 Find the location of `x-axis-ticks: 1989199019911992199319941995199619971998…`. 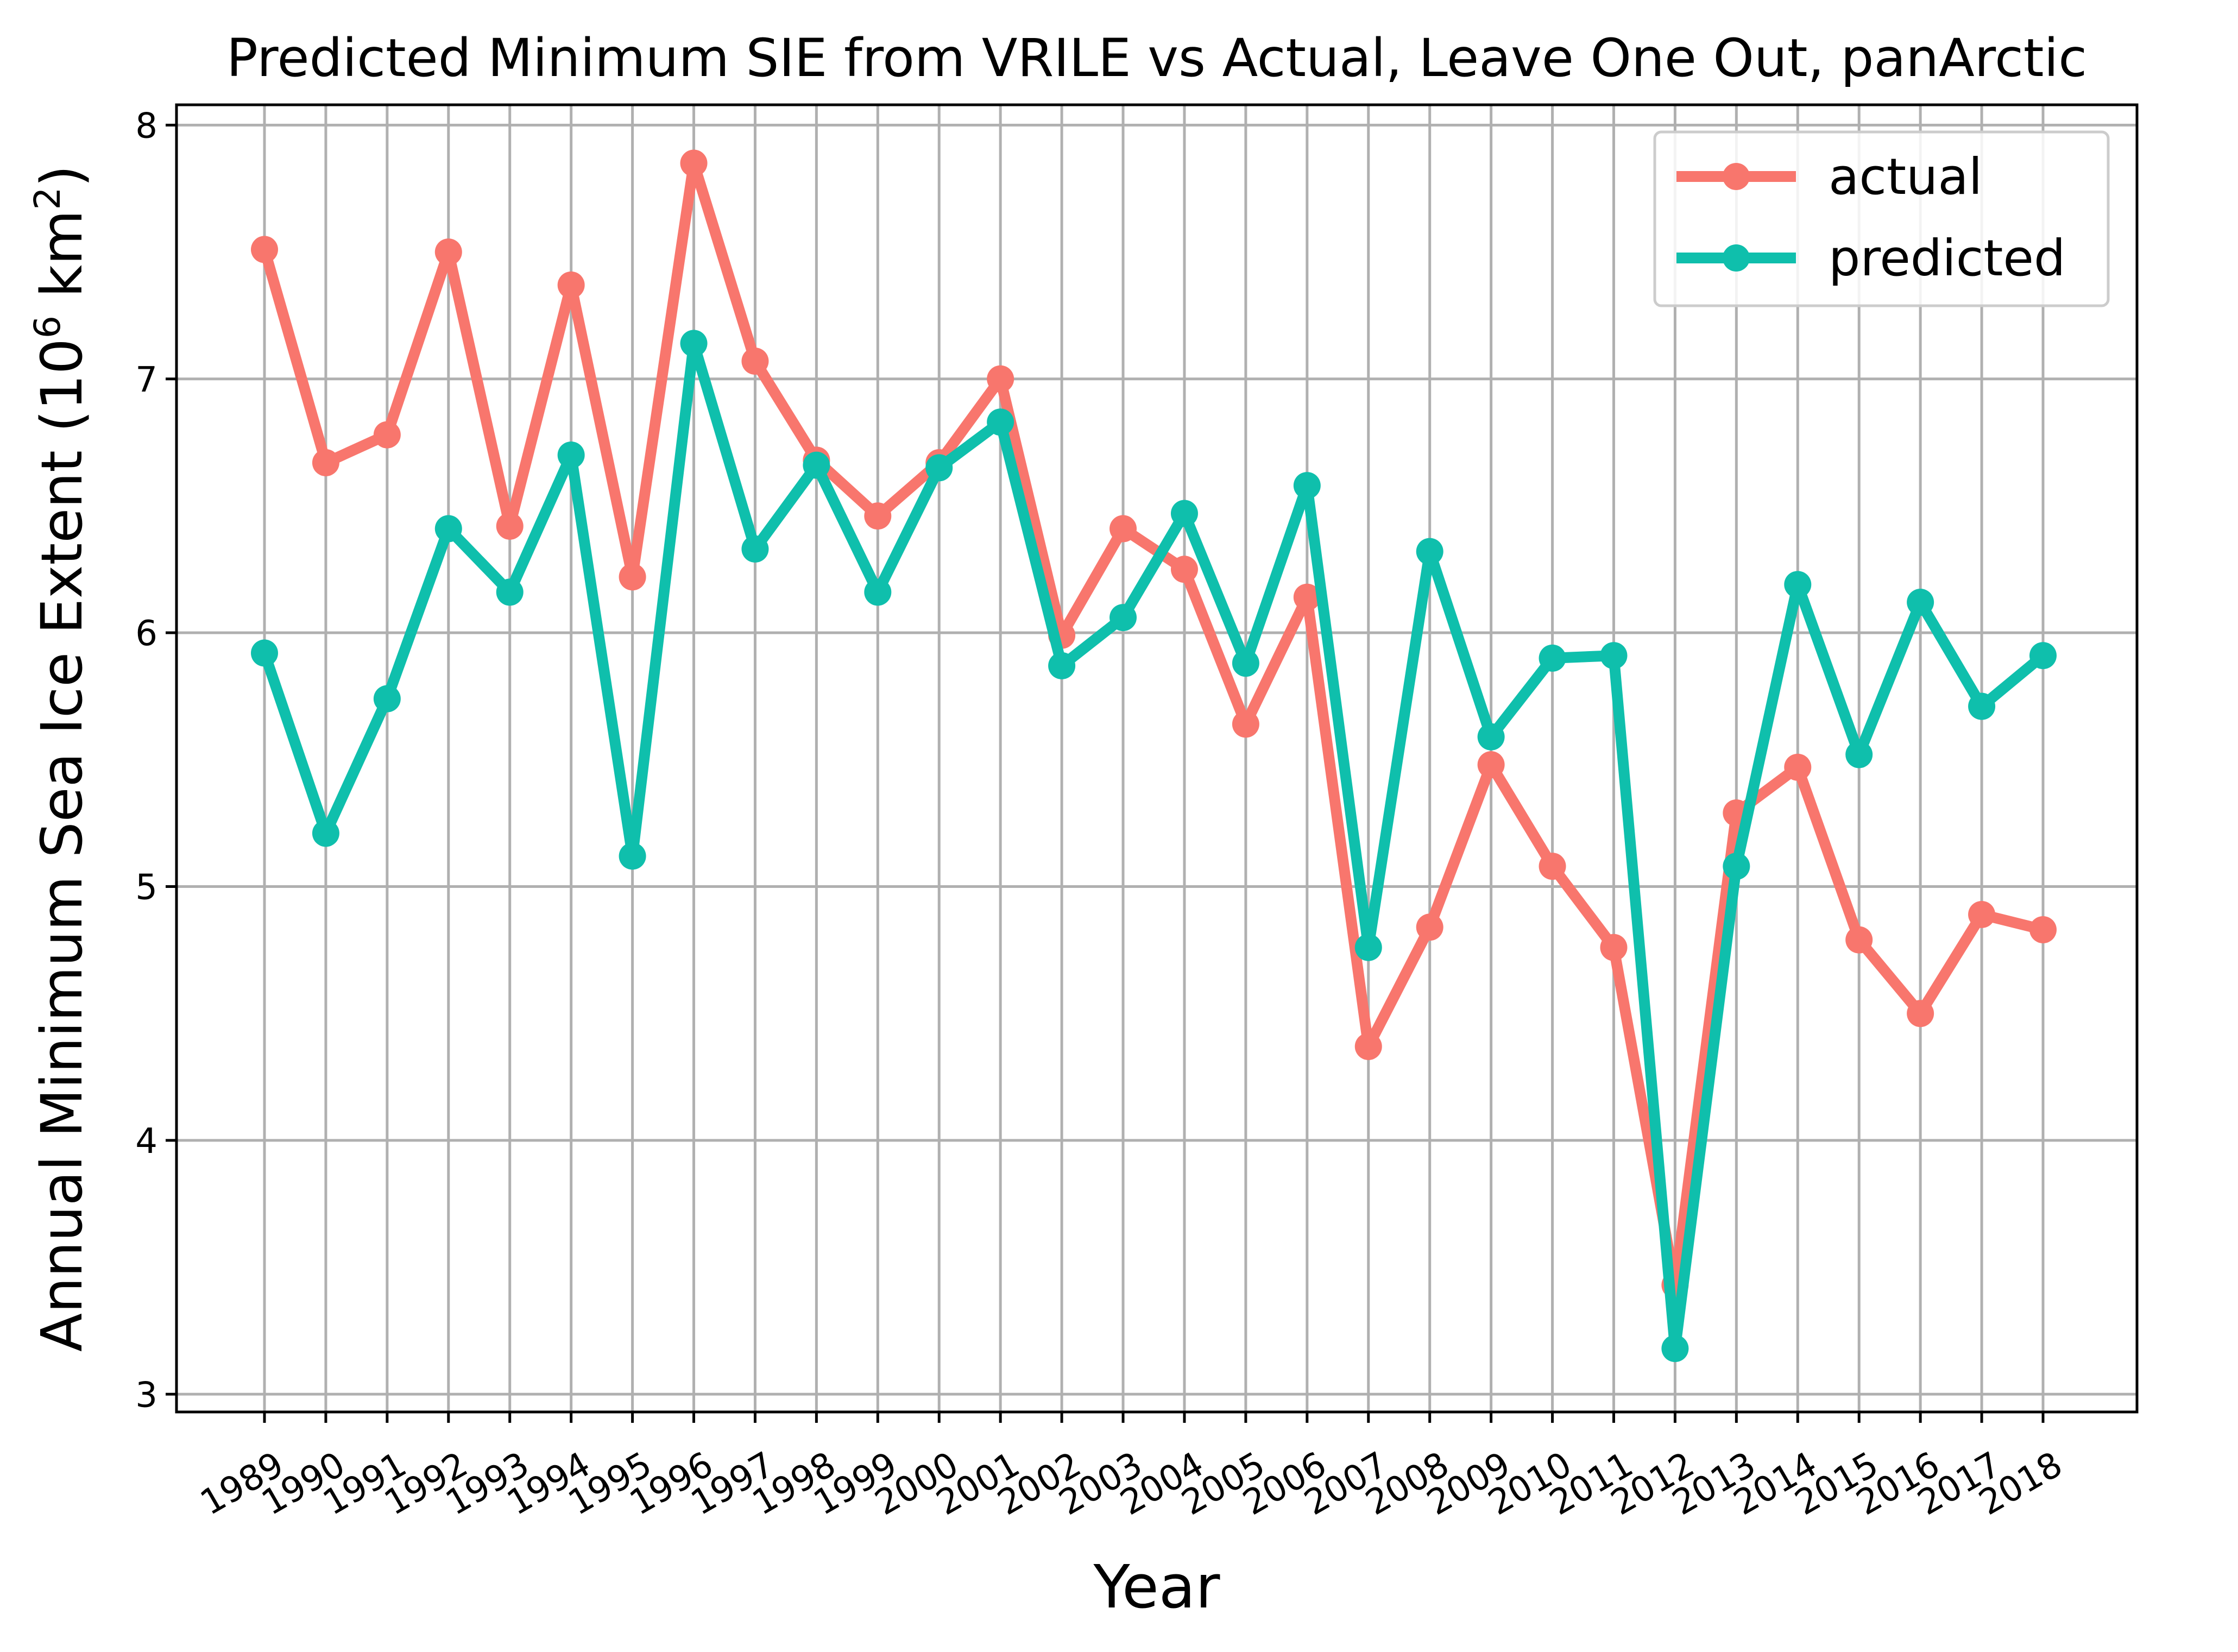

x-axis-ticks: 1989199019911992199319941995199619971998… is located at coordinates (1131, 1467).